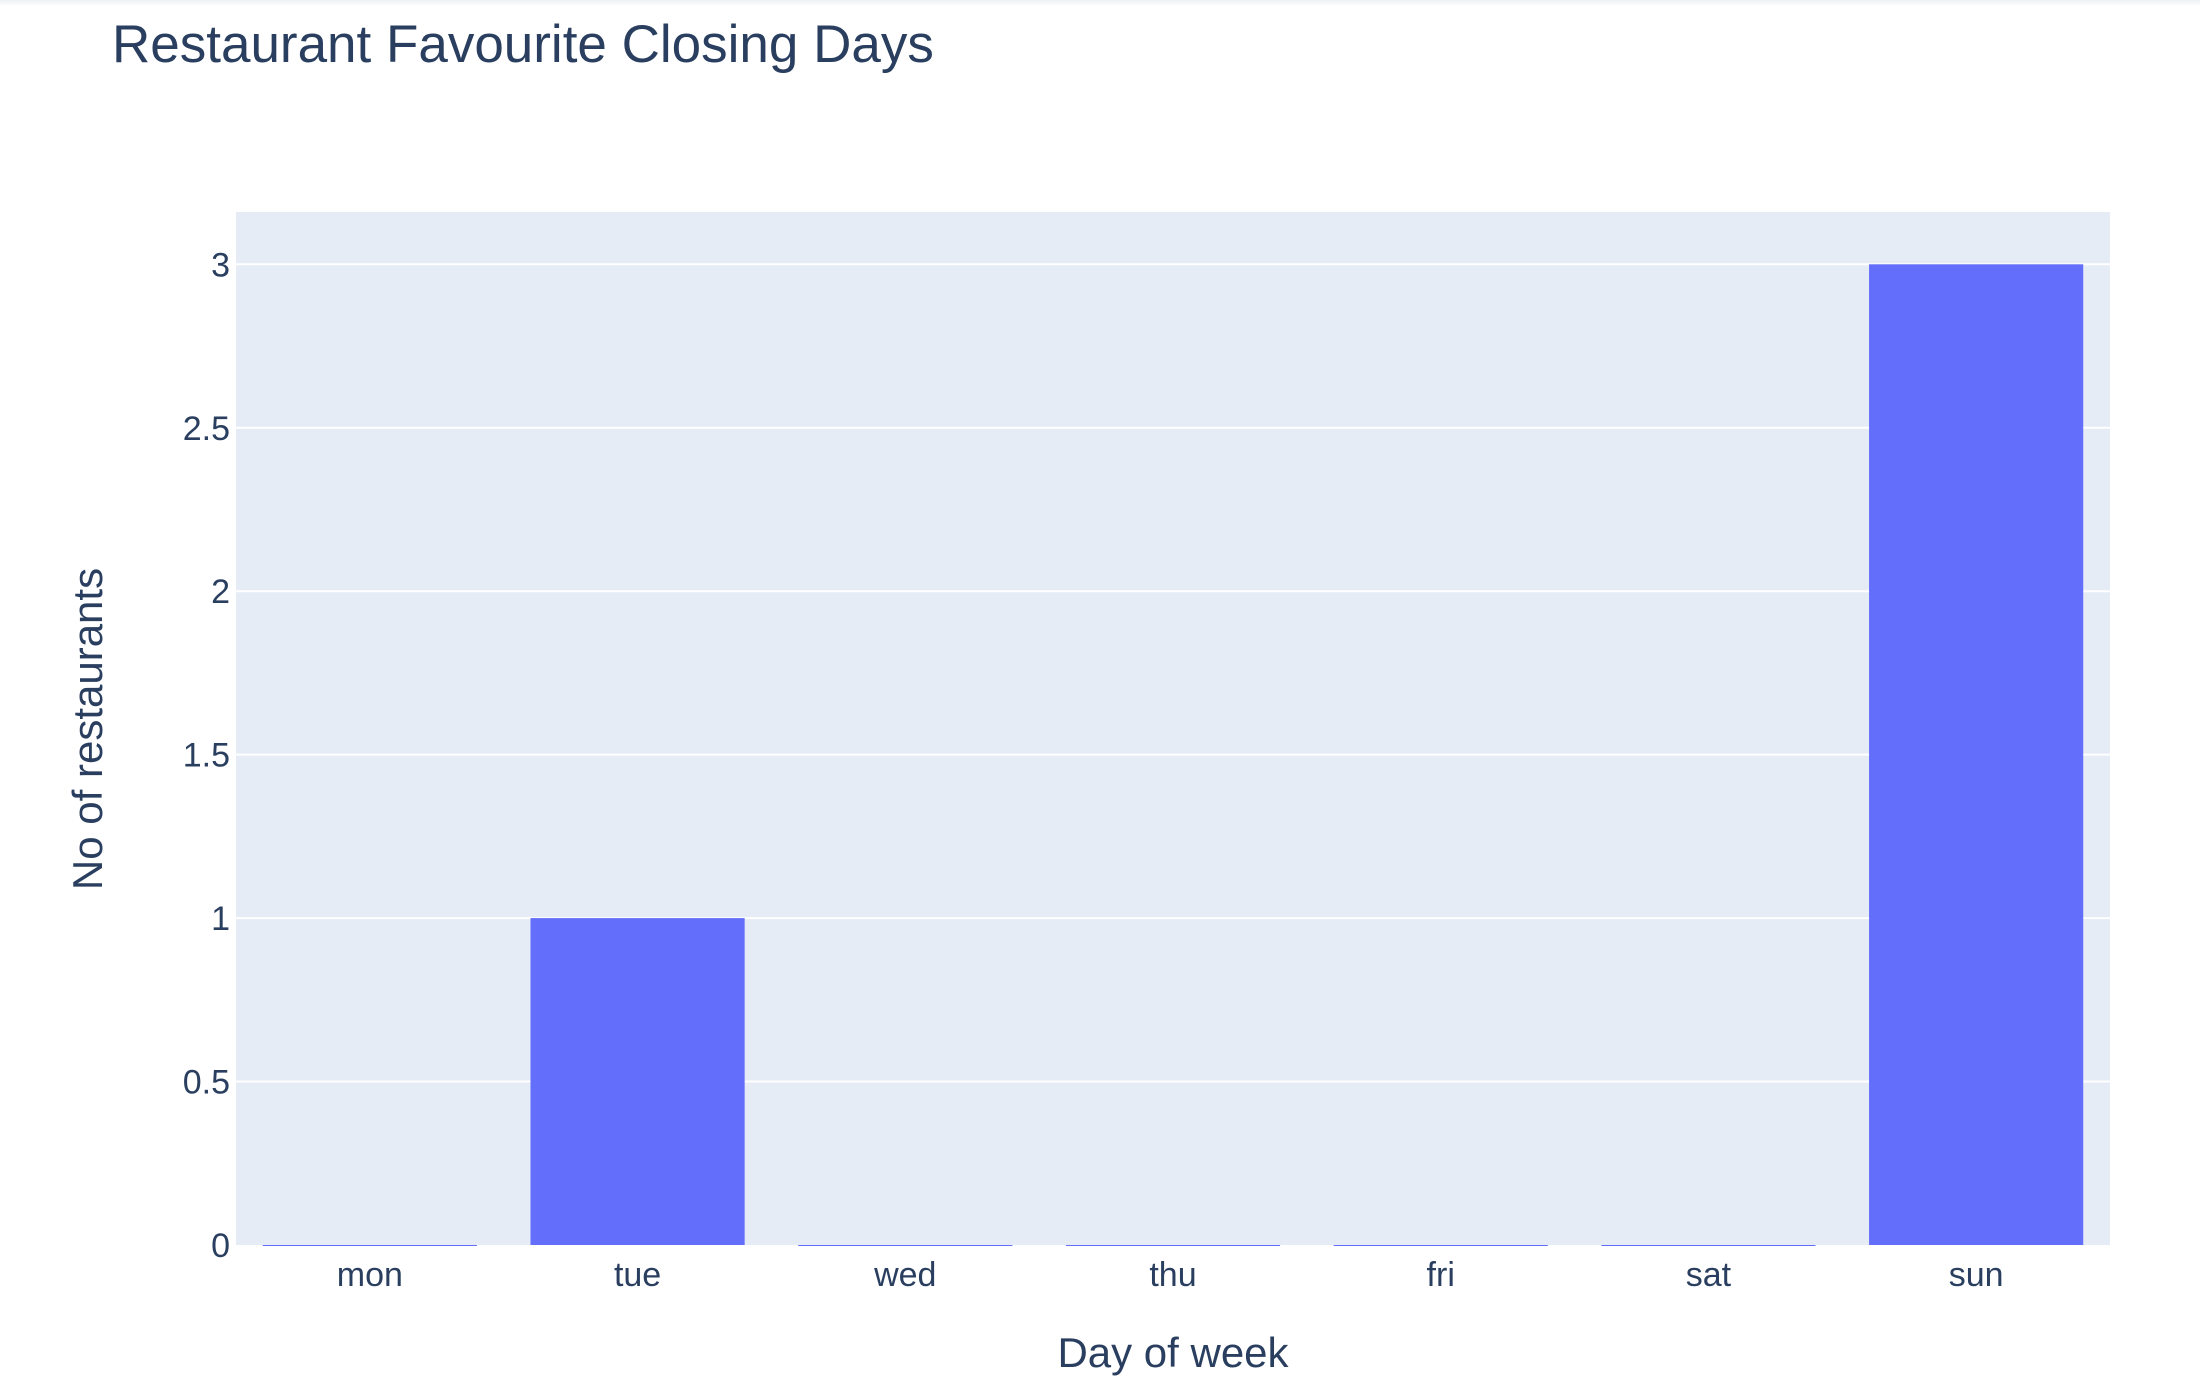 Image resolution: width=2200 pixels, height=1384 pixels. Describe the element at coordinates (206, 429) in the screenshot. I see `y-tick-label-2.5: 2.5` at that location.